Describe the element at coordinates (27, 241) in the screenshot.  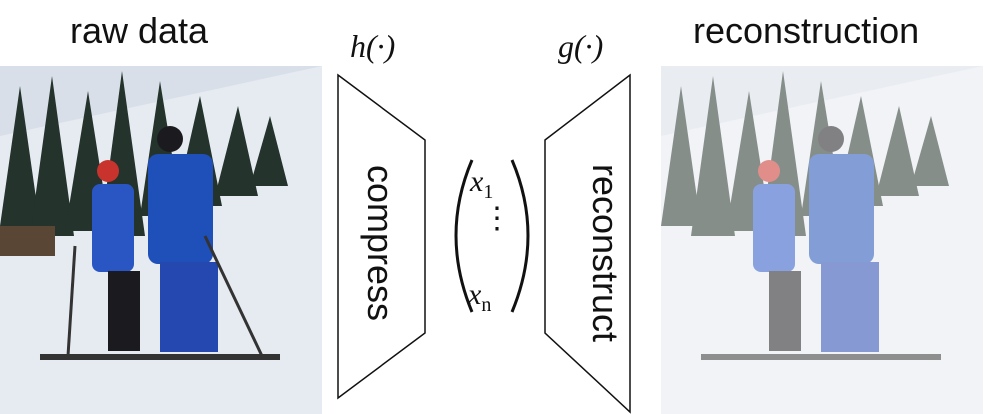
I see `cabin` at that location.